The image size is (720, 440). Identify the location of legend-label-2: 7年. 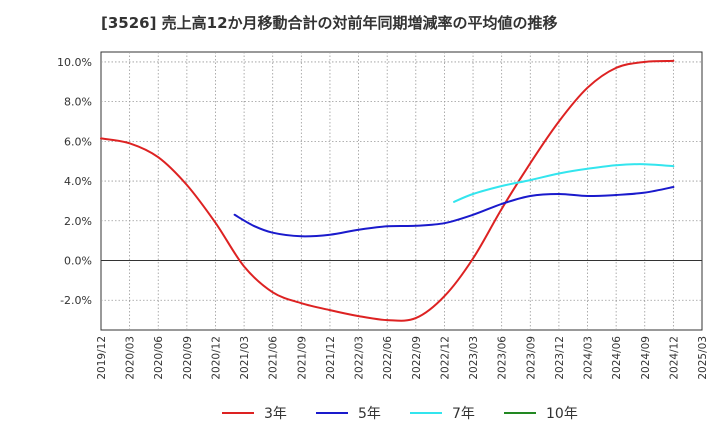
(463, 414).